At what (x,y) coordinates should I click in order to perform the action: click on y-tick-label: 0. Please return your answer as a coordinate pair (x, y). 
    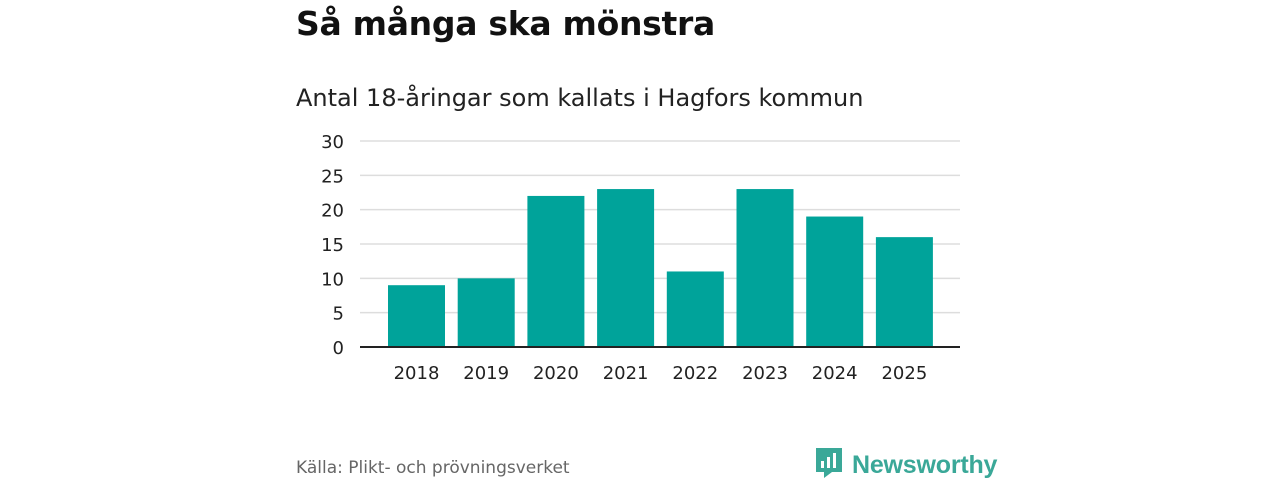
    Looking at the image, I should click on (338, 348).